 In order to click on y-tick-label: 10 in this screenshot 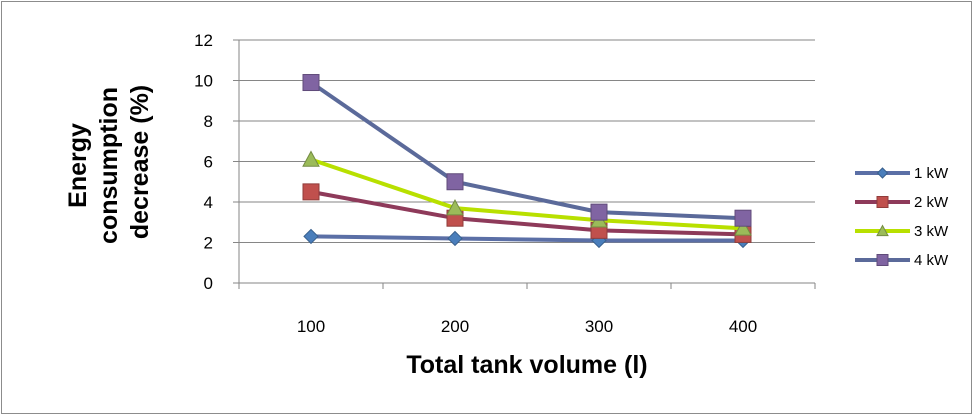, I will do `click(203, 81)`.